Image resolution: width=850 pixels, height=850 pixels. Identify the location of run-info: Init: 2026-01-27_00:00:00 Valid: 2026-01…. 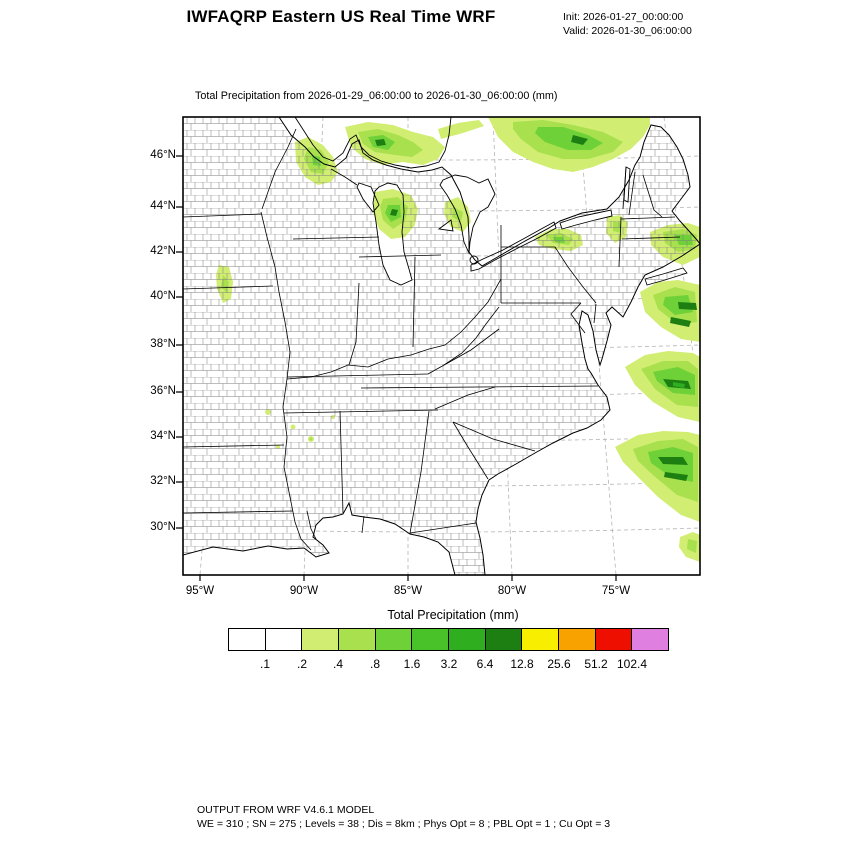
(648, 24).